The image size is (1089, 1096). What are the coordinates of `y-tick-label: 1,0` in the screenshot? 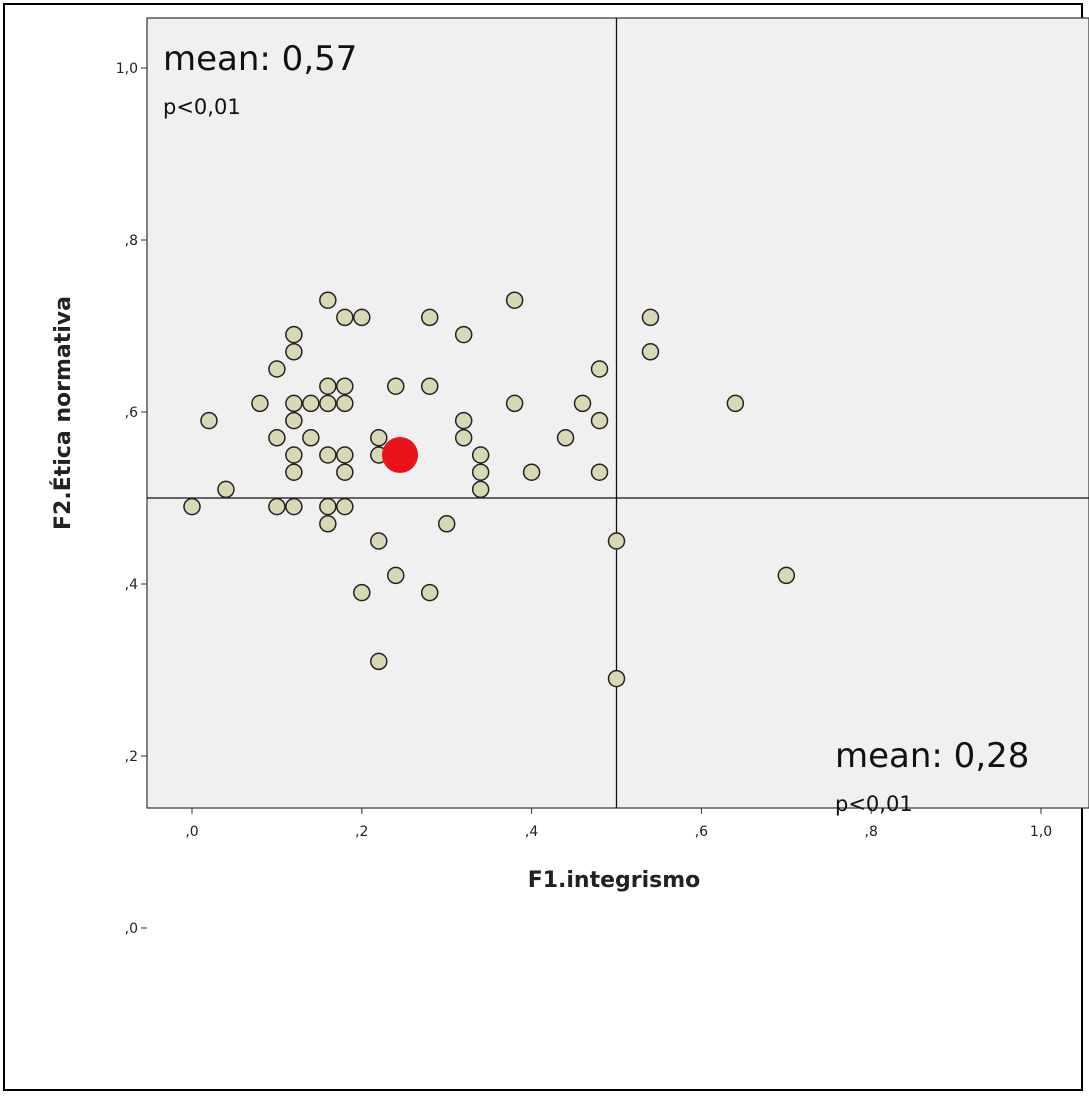 It's located at (127, 69).